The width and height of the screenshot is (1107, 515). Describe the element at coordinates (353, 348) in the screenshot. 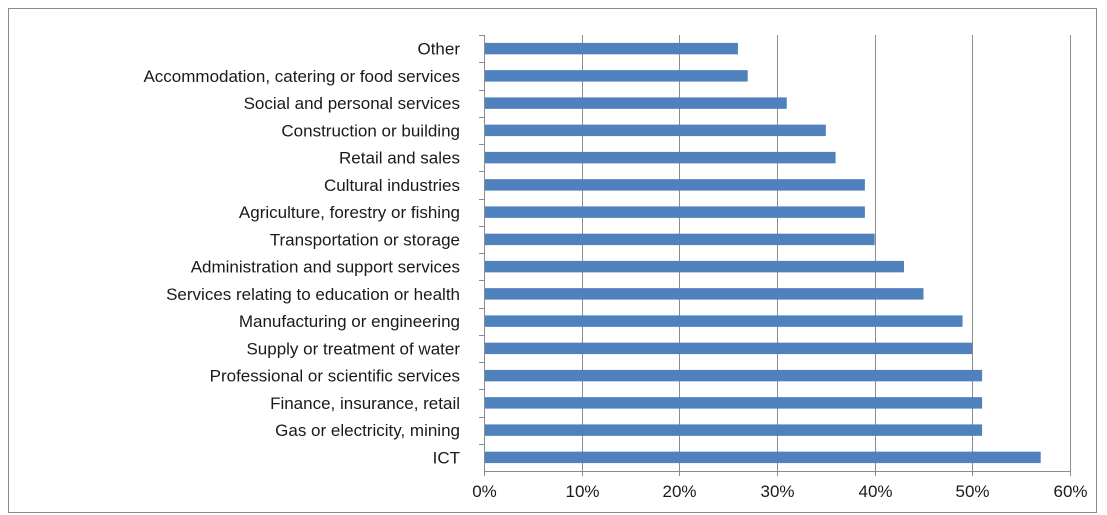

I see `category-label: Supply or treatment of water` at that location.